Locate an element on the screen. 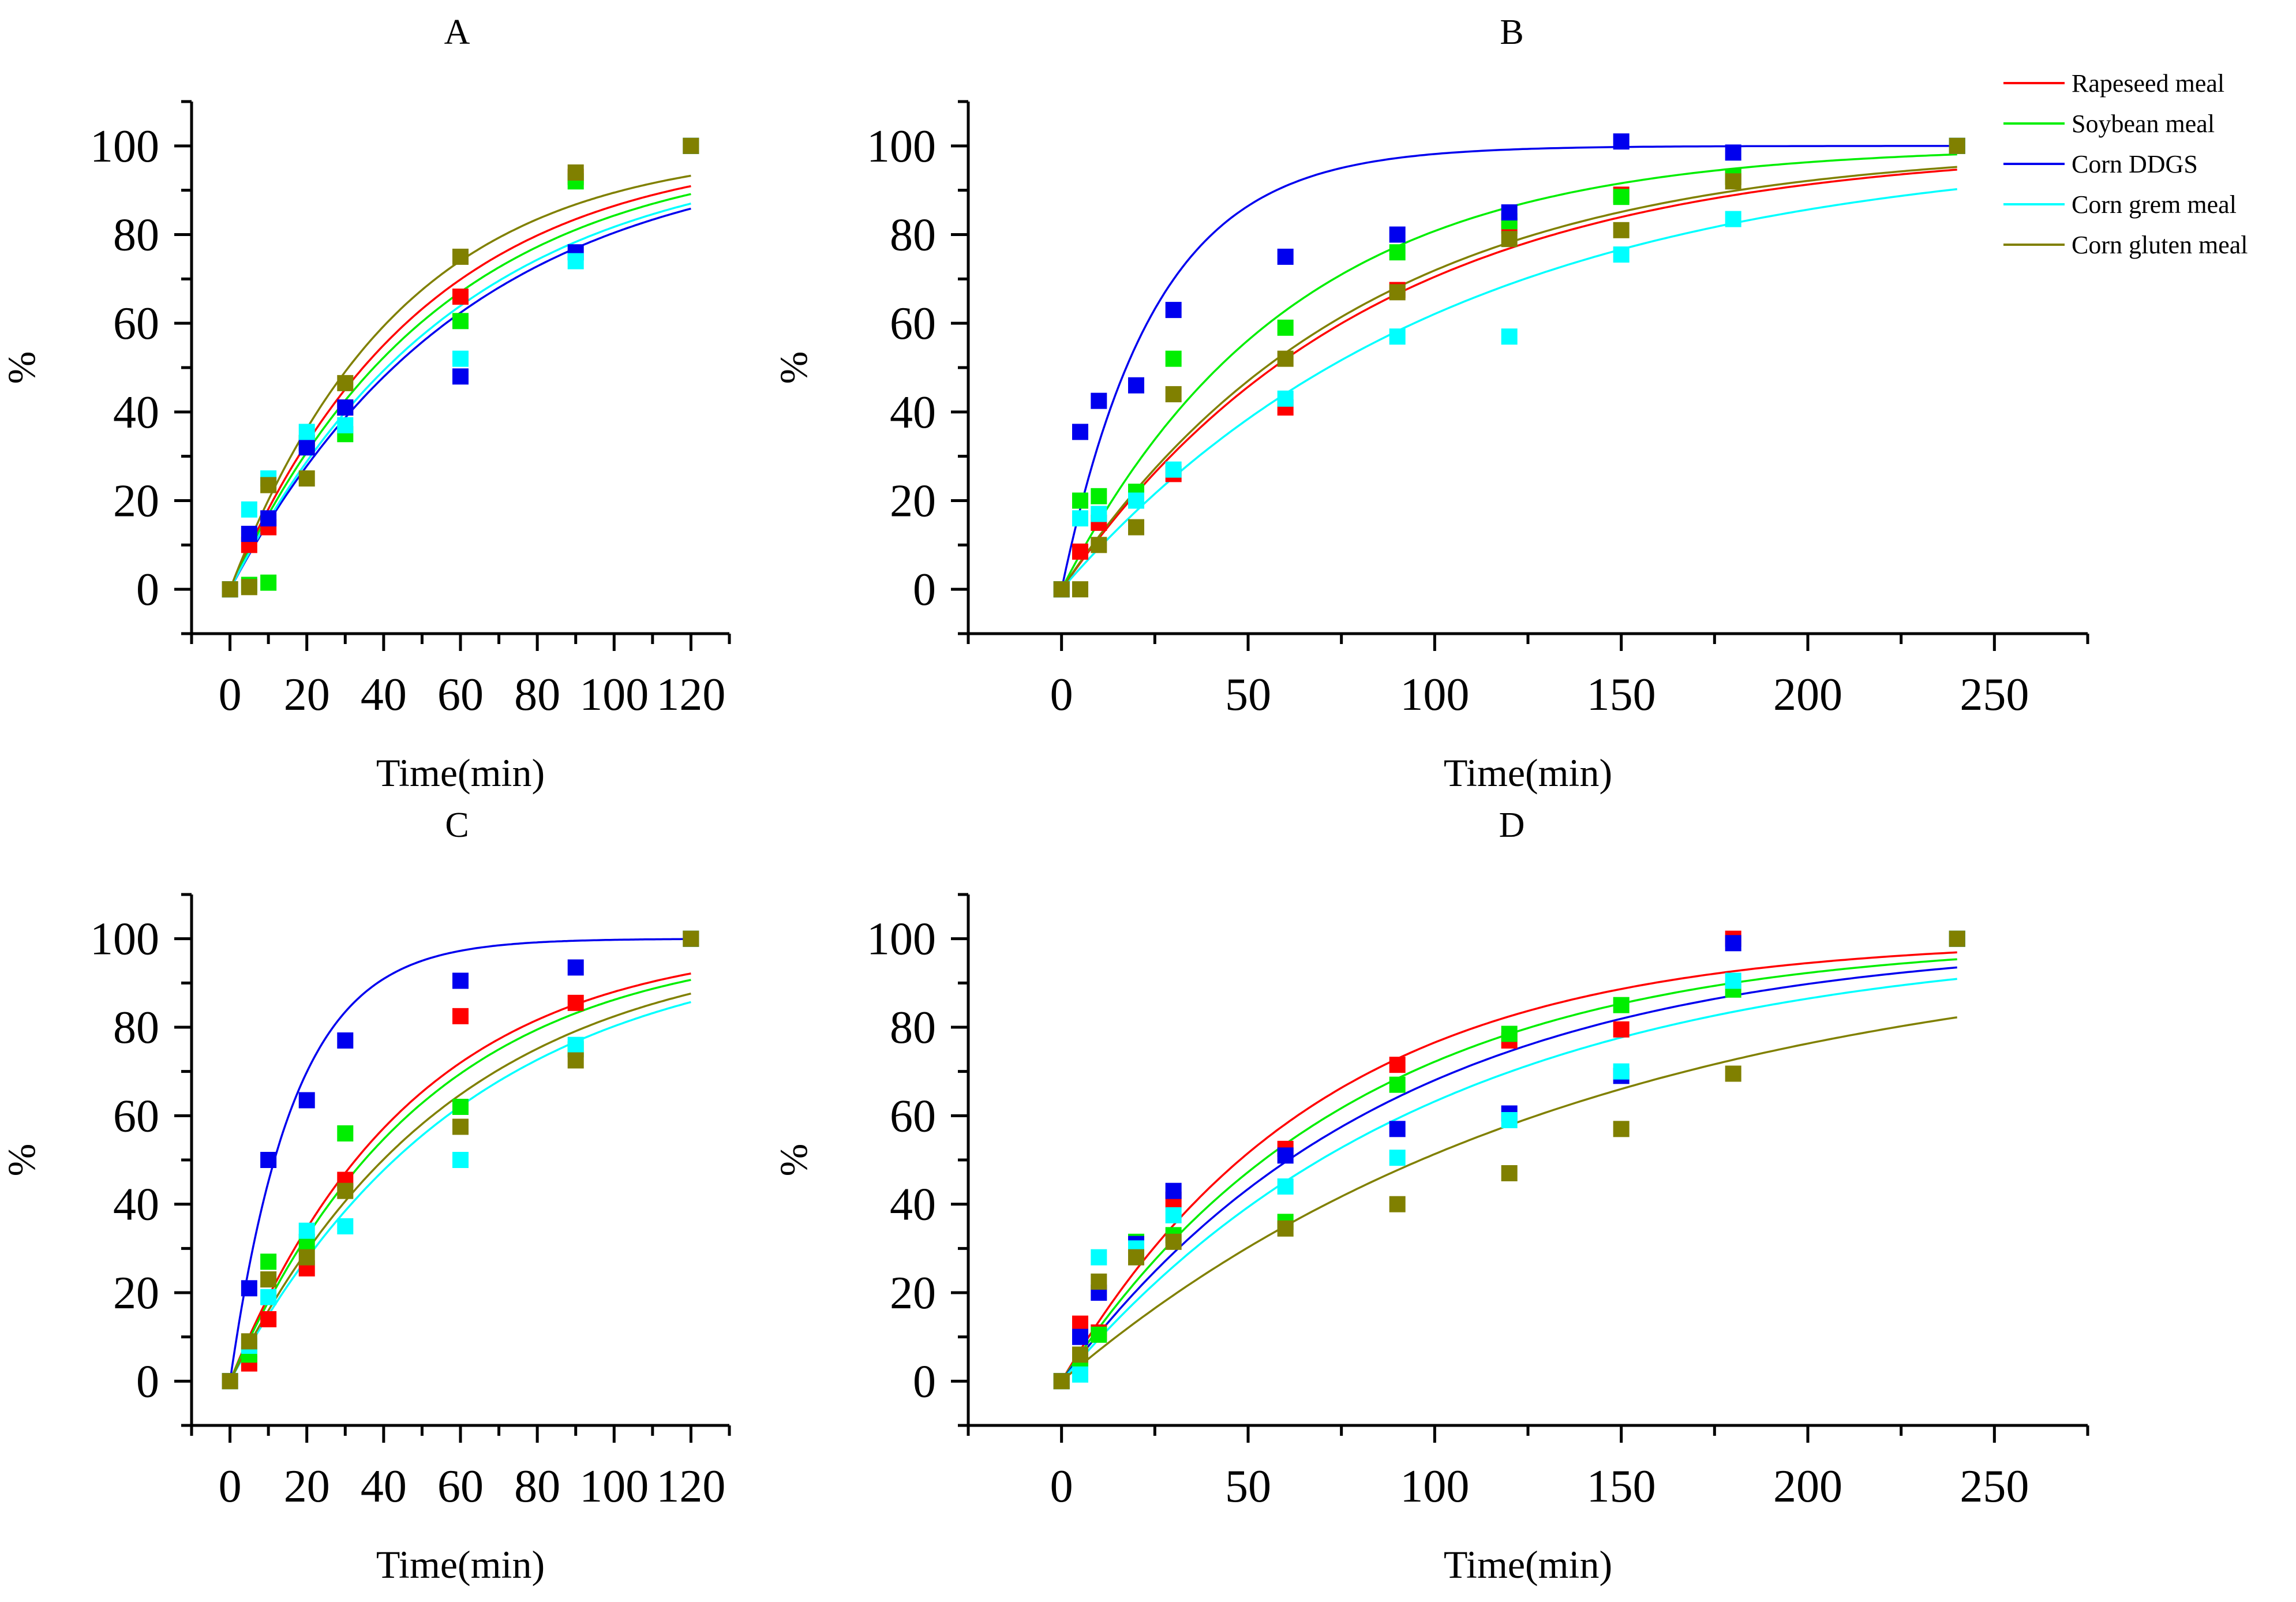 The height and width of the screenshot is (1602, 2296). panel-b-y-tick-label: 100 is located at coordinates (901, 146).